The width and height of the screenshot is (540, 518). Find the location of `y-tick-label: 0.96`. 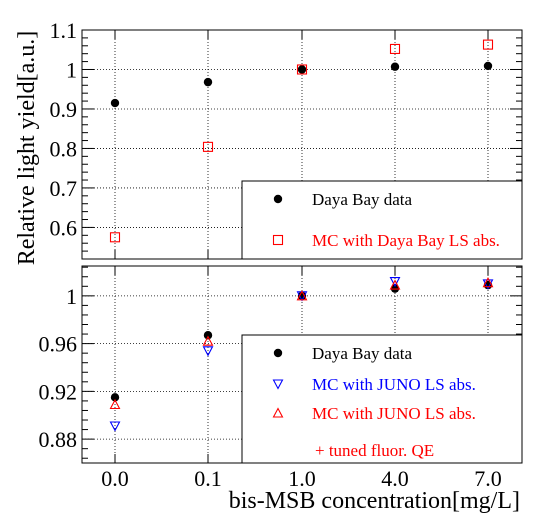

y-tick-label: 0.96 is located at coordinates (58, 344).